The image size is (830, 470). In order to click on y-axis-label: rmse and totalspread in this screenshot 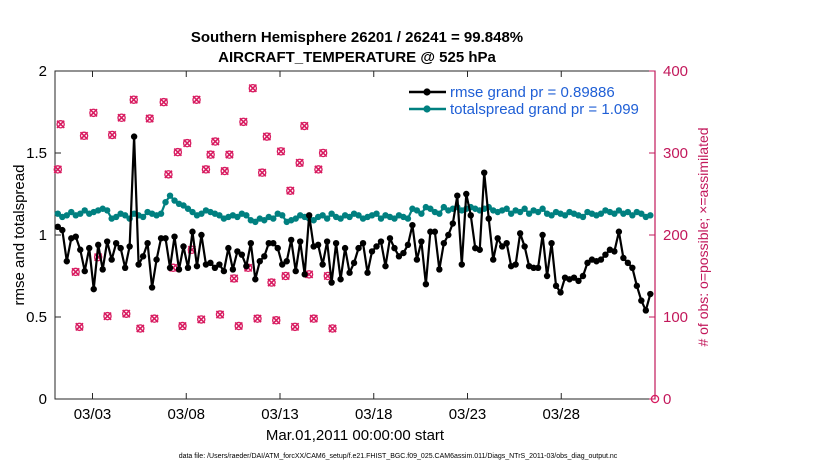, I will do `click(19, 235)`.